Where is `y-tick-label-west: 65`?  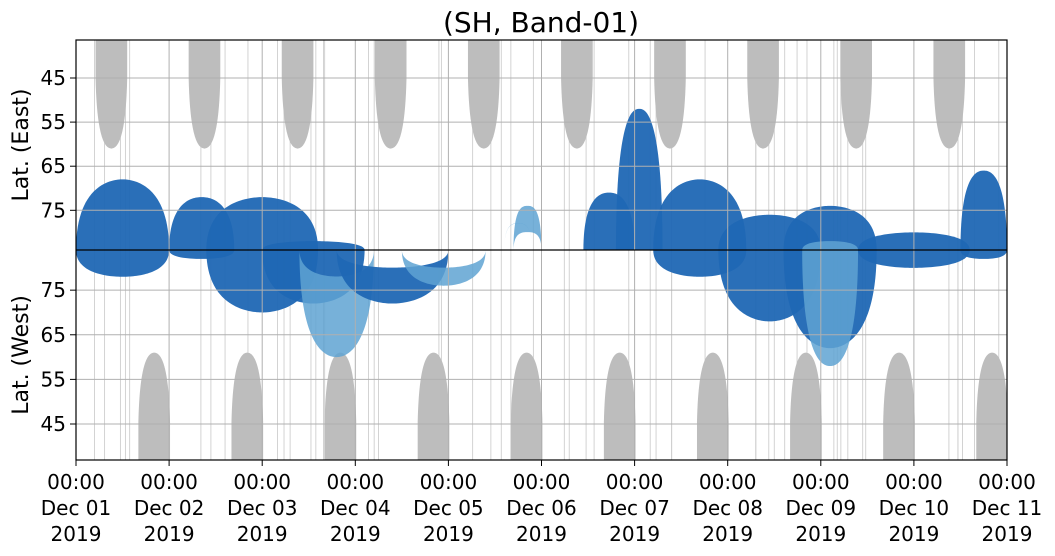 y-tick-label-west: 65 is located at coordinates (53, 335).